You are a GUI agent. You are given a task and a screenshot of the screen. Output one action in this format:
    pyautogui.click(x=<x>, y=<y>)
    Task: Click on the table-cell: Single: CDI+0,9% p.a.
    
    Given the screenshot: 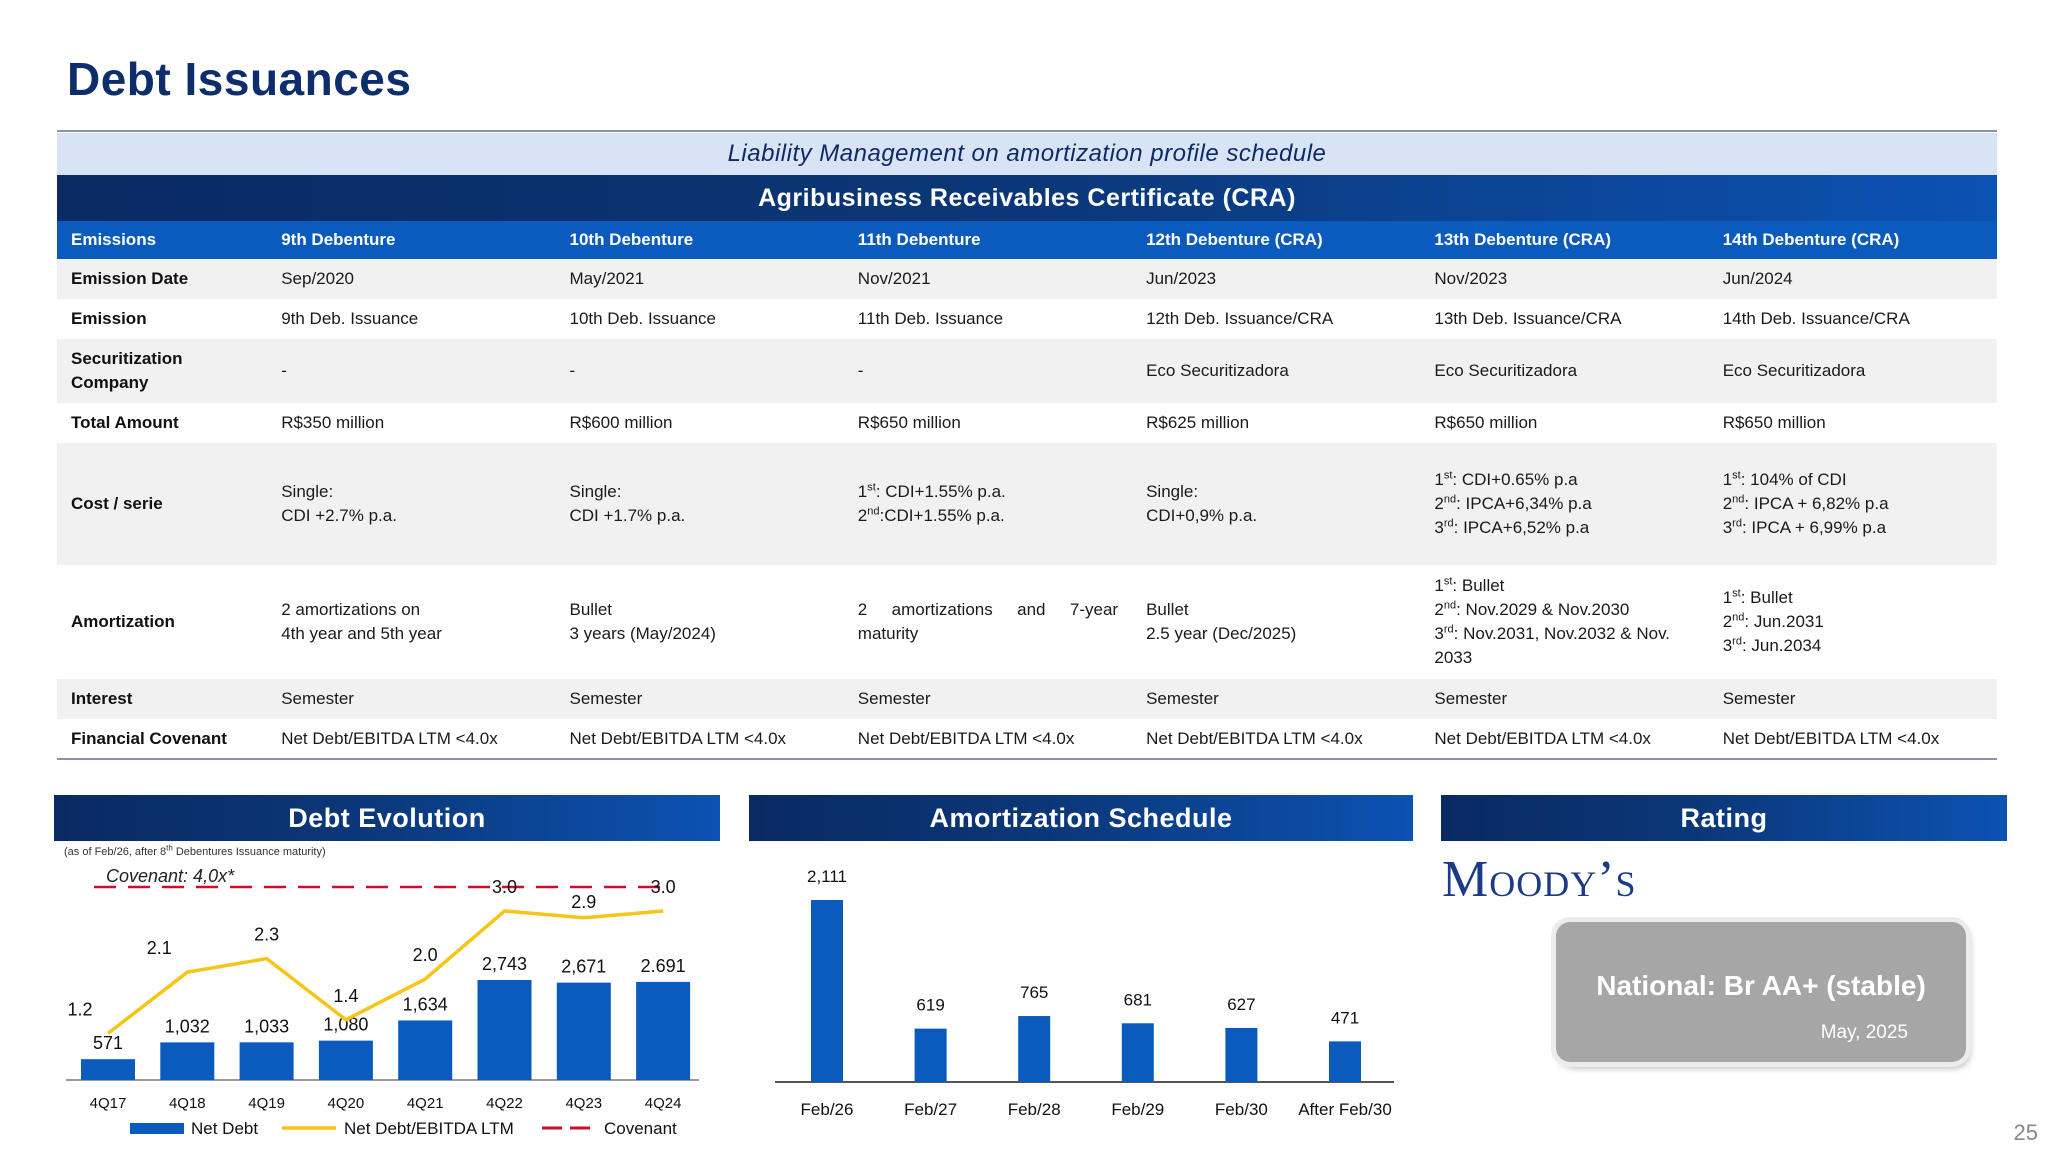 What is the action you would take?
    pyautogui.click(x=1276, y=504)
    